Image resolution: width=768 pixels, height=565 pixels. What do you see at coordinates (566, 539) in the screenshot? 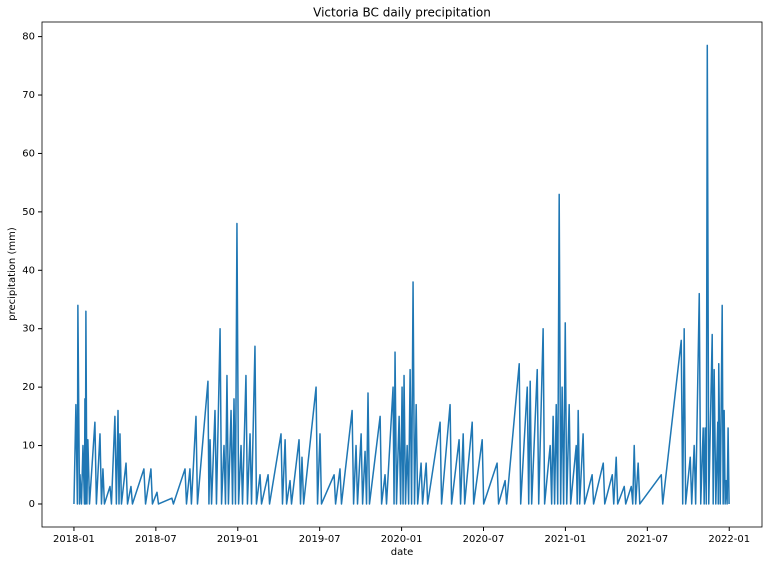
I see `x-tick-label: 2021-01` at bounding box center [566, 539].